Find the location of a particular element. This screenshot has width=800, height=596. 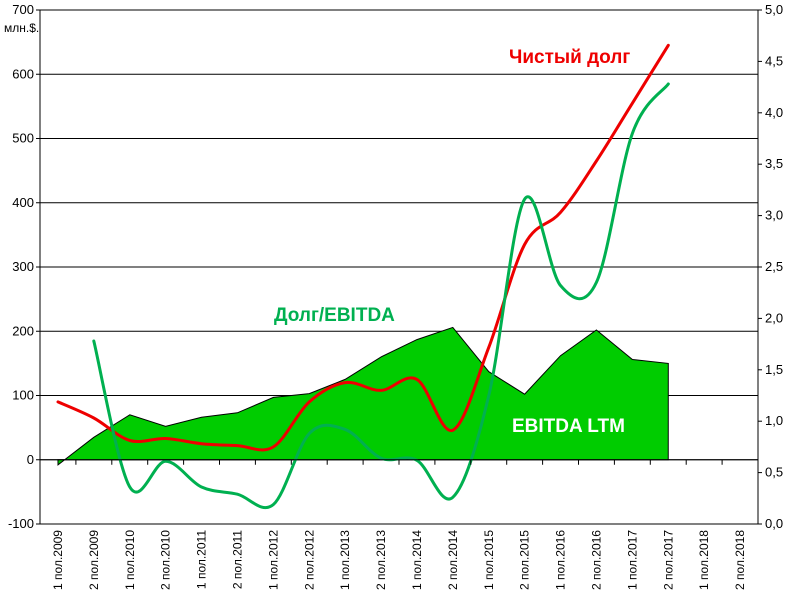

right-axis-ticks: 0,0 0,5 1,0 1,5 2,0 2,5 3,0 3,5 4,0 4,5 5,0 is located at coordinates (770, 266).